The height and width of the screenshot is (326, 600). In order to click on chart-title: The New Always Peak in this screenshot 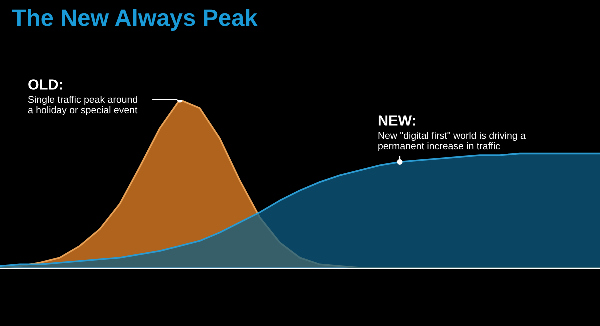, I will do `click(135, 20)`.